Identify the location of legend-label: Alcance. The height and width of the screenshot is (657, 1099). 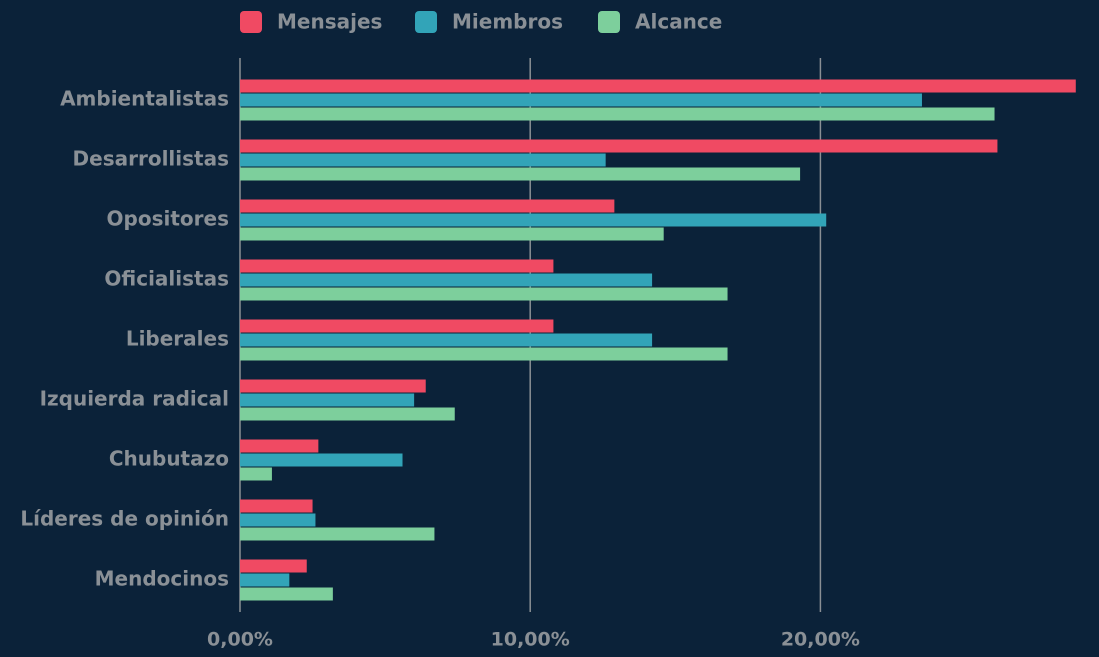
(678, 22).